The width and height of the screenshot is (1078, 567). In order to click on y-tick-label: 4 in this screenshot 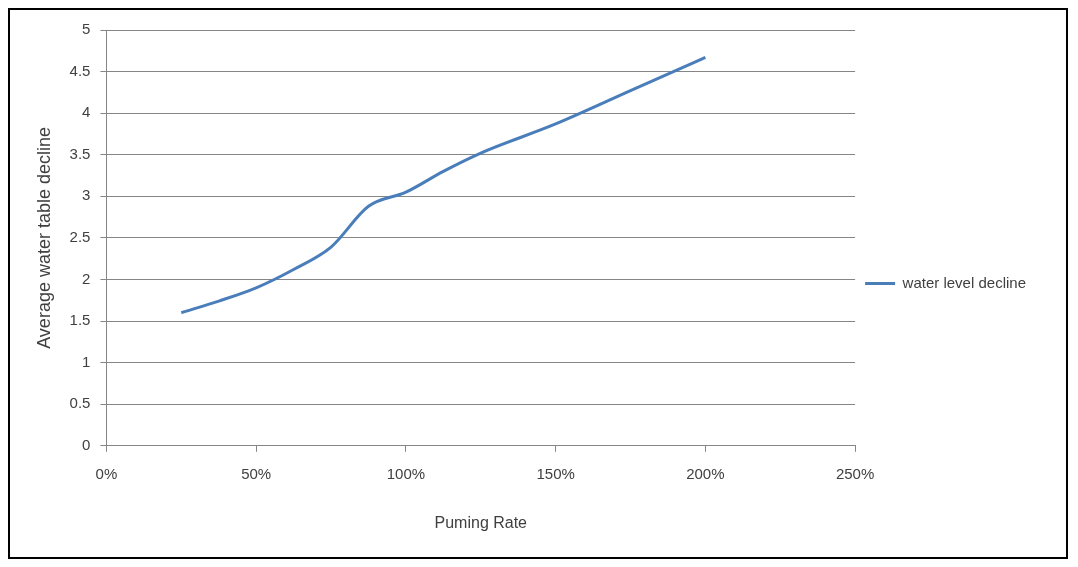, I will do `click(86, 112)`.